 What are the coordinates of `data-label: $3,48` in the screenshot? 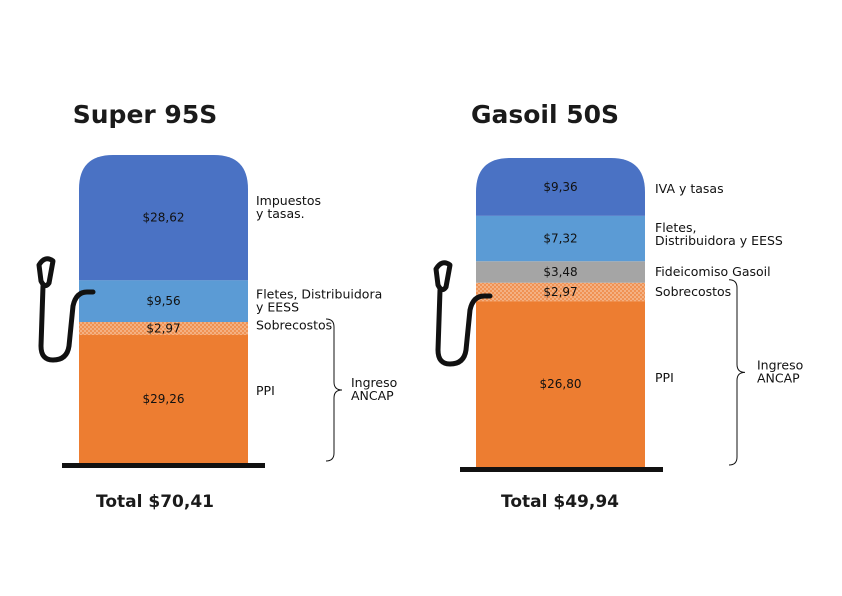 It's located at (560, 272).